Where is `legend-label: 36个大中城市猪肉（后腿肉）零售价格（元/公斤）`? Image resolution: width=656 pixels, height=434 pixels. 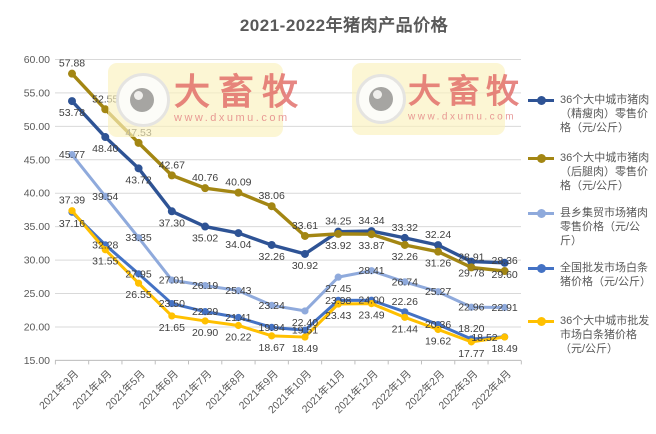 legend-label: 36个大中城市猪肉（后腿肉）零售价格（元/公斤） is located at coordinates (605, 172).